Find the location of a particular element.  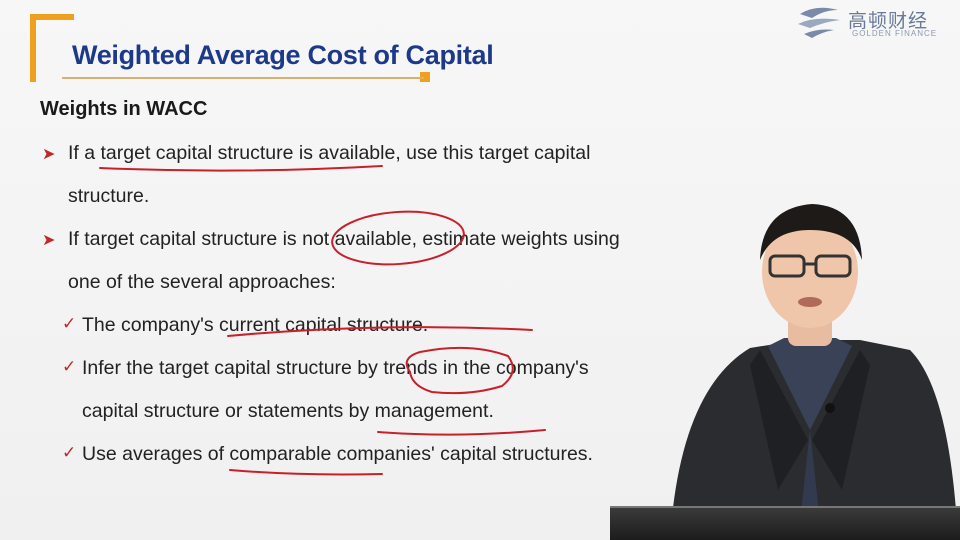

bullet-1-line-2: structure. is located at coordinates (108, 196).